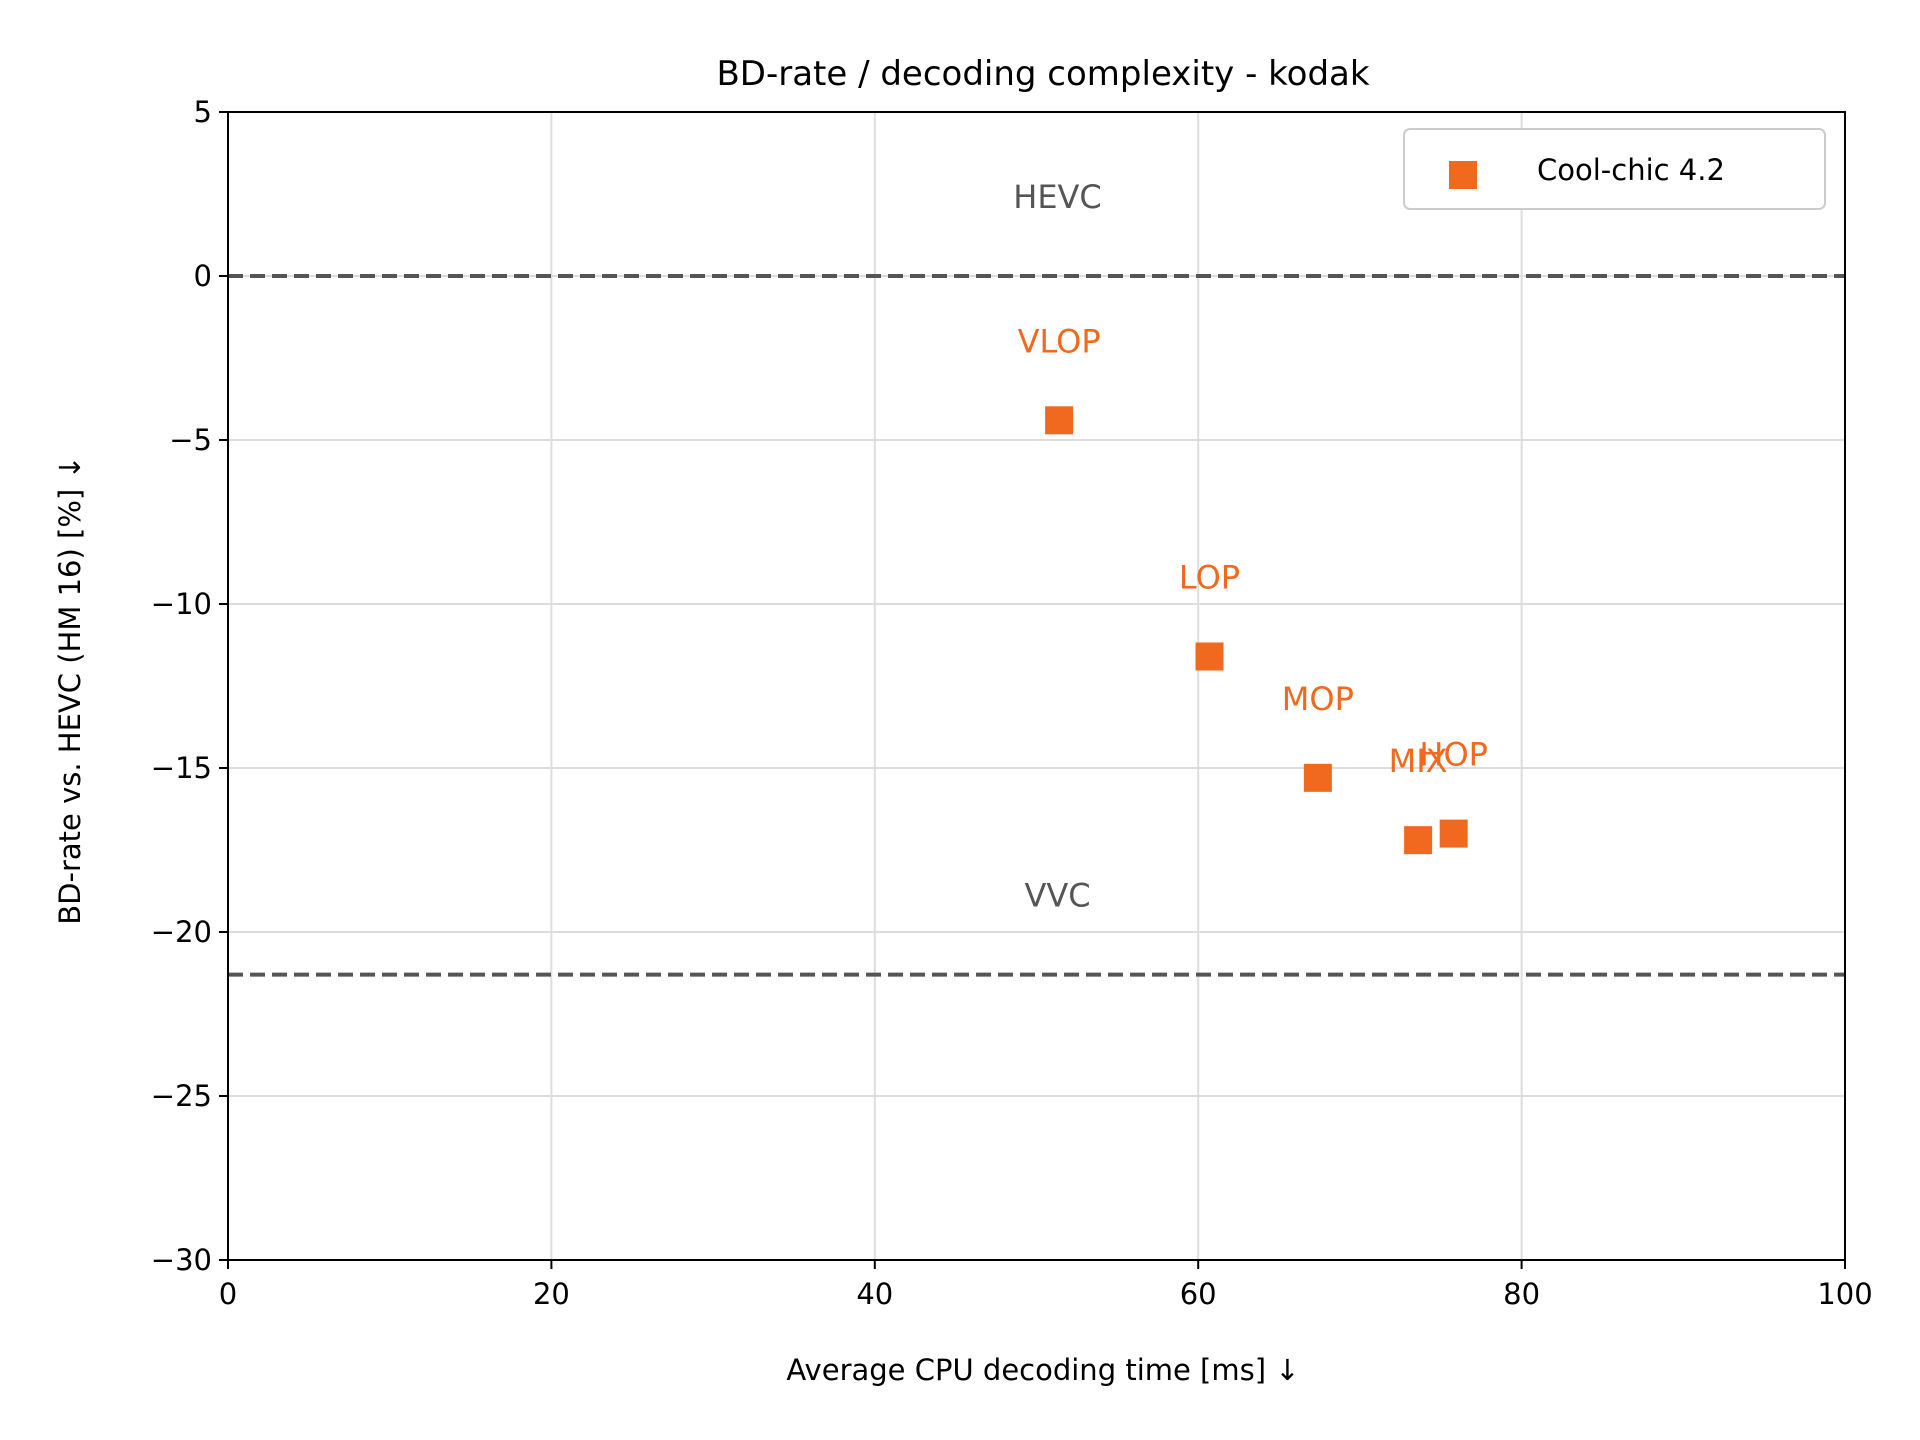 The height and width of the screenshot is (1440, 1920). I want to click on legend: Cool-chic 4.2, so click(1614, 169).